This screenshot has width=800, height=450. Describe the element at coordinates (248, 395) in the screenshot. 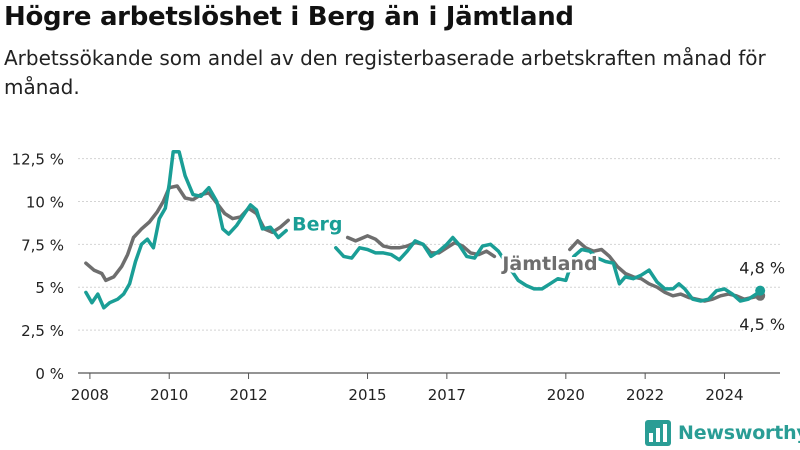

I see `x-tick-label: 2012` at that location.